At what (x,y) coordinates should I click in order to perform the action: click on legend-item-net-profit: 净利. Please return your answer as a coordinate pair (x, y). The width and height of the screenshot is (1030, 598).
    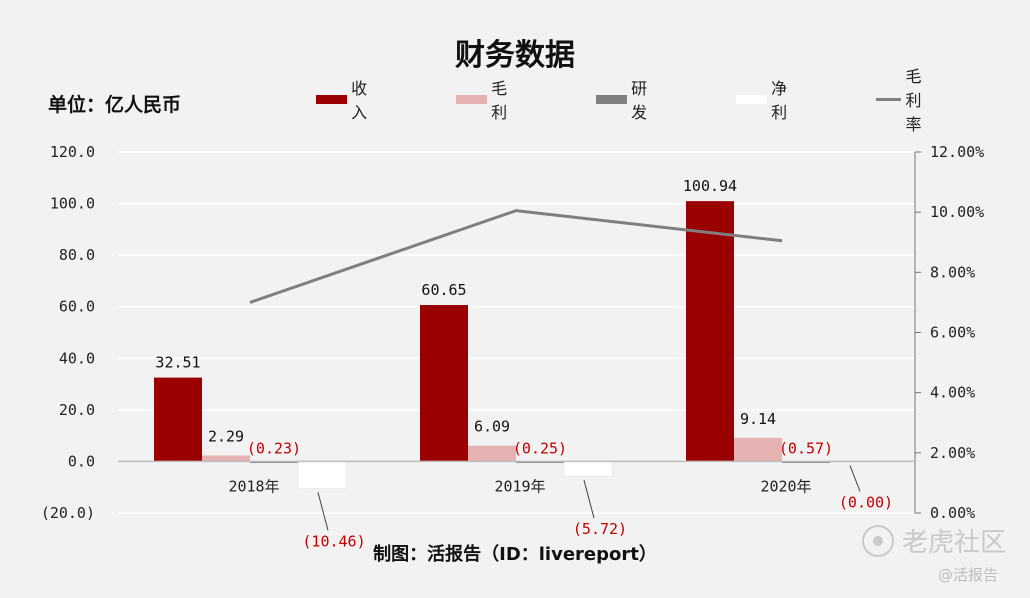
    Looking at the image, I should click on (766, 100).